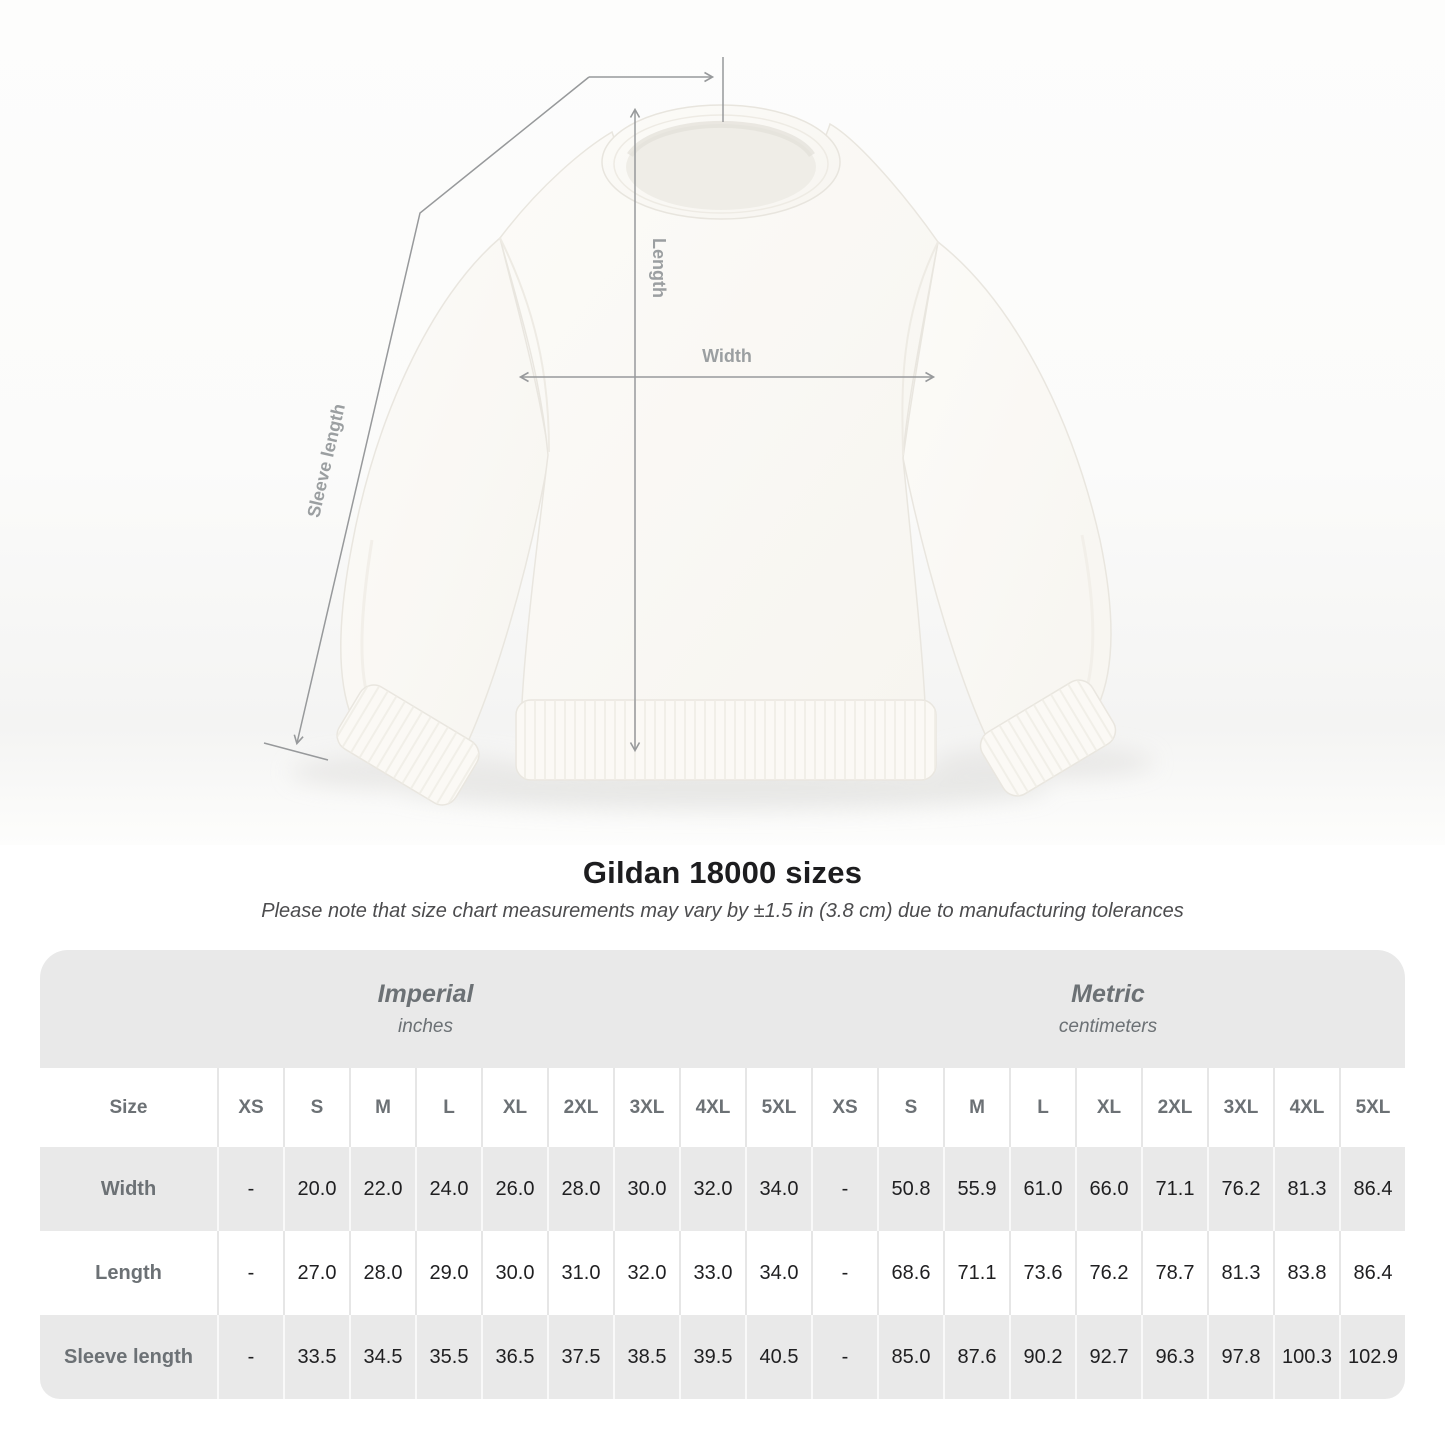  I want to click on collar, so click(721, 162).